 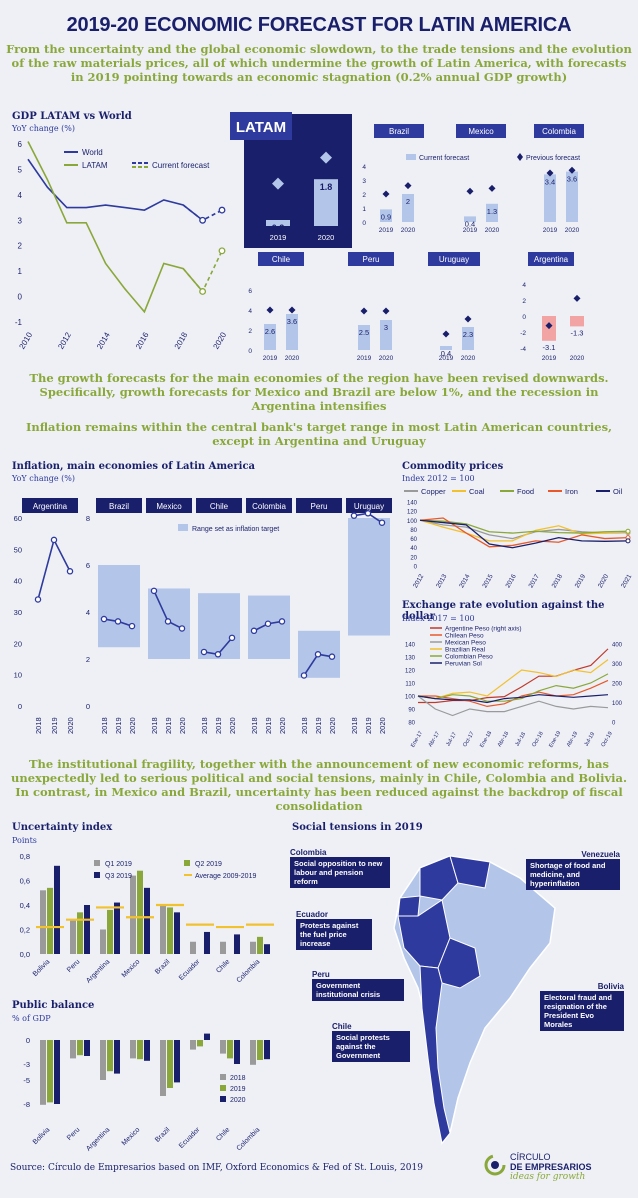 I want to click on public-balance-legend: 2019, so click(x=238, y=1089).